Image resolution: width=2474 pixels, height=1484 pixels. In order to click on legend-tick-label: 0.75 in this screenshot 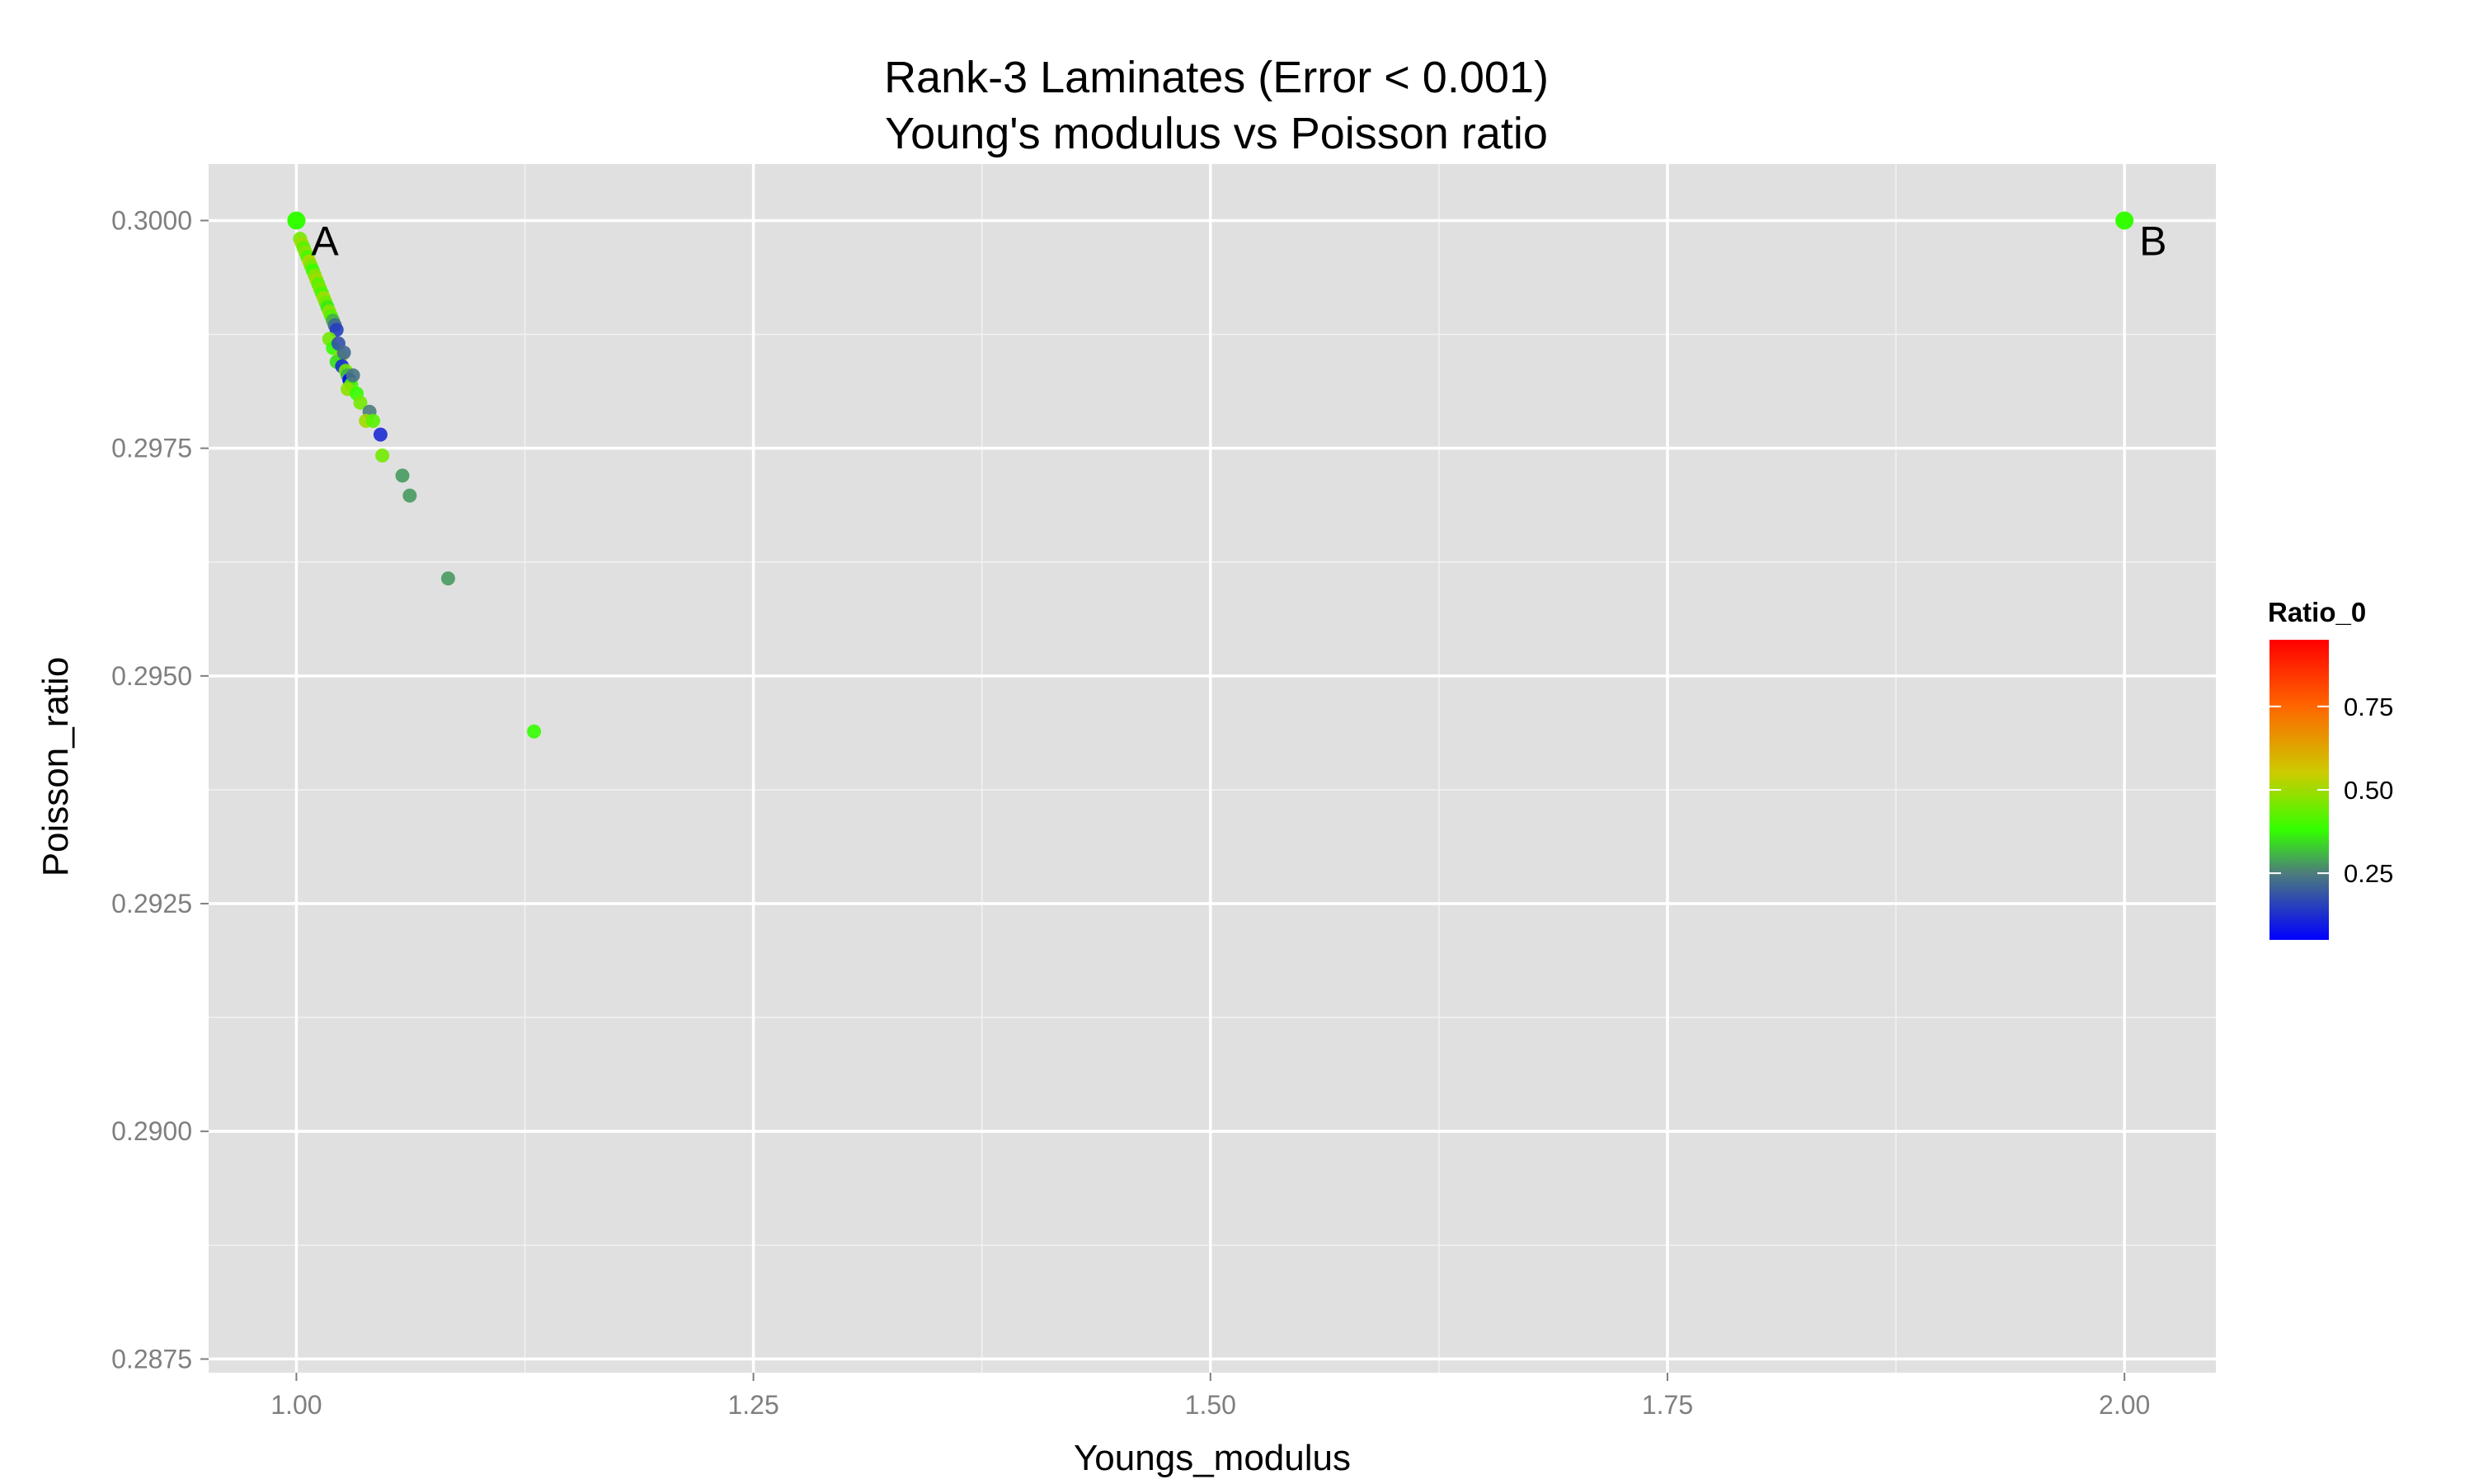, I will do `click(2368, 707)`.